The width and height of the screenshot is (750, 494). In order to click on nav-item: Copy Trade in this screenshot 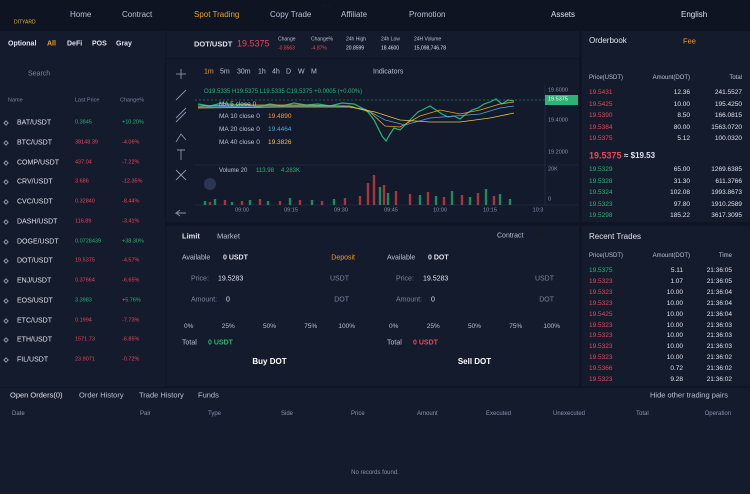, I will do `click(291, 14)`.